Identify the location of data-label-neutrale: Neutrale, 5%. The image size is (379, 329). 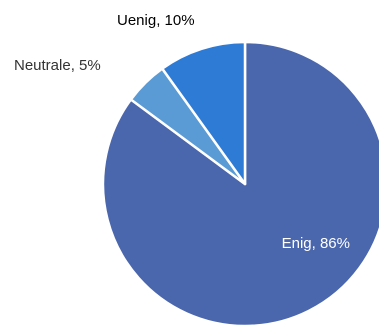
(57, 65).